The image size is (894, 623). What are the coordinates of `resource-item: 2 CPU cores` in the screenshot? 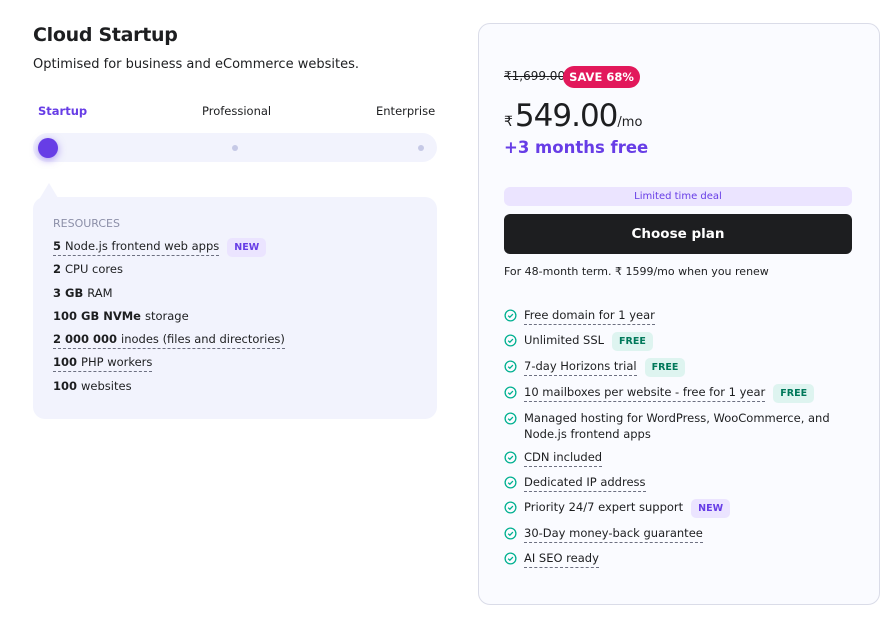 It's located at (235, 272).